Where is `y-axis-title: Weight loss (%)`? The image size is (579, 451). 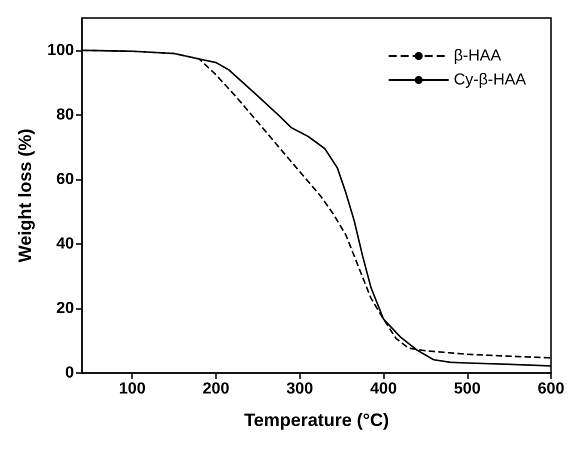
y-axis-title: Weight loss (%) is located at coordinates (25, 195).